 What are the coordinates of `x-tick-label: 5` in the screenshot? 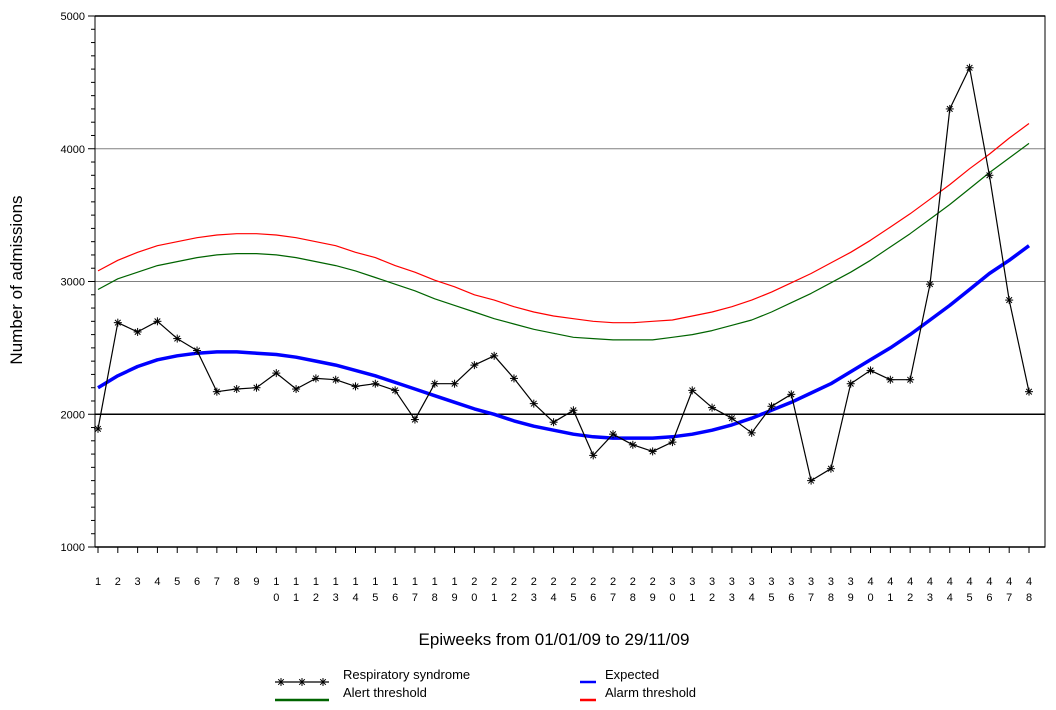 It's located at (177, 582).